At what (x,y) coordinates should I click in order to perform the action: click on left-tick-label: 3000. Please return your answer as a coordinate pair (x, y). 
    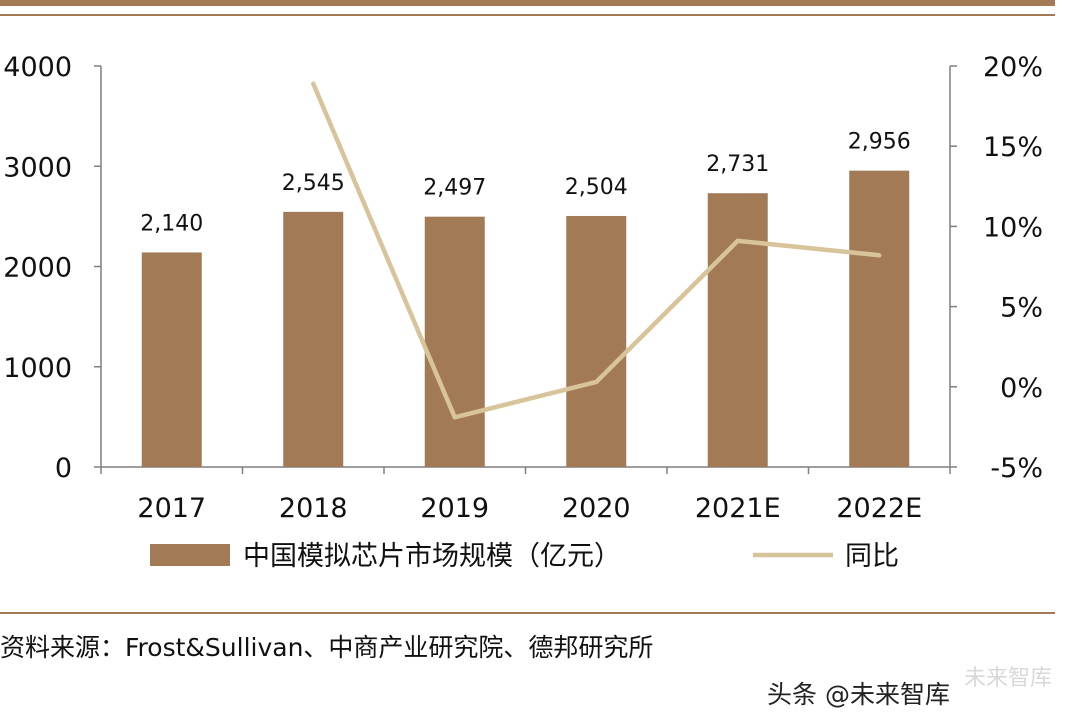
    Looking at the image, I should click on (37, 167).